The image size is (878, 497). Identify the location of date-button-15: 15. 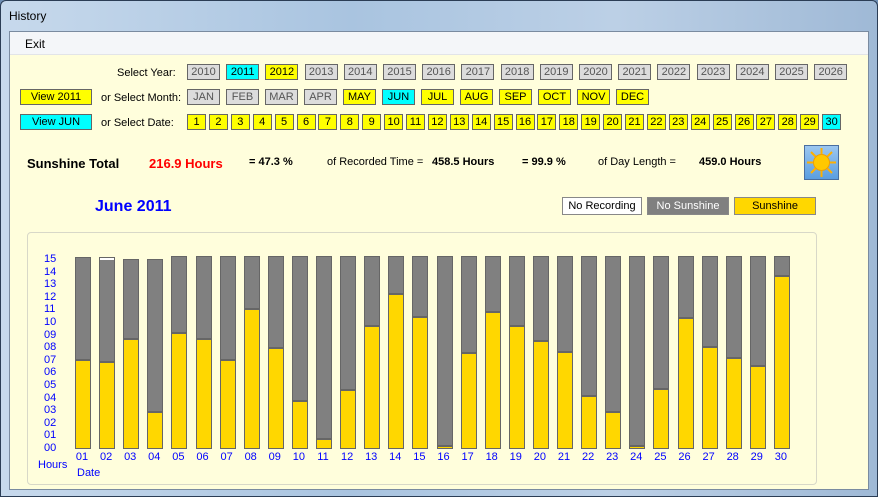
(503, 122).